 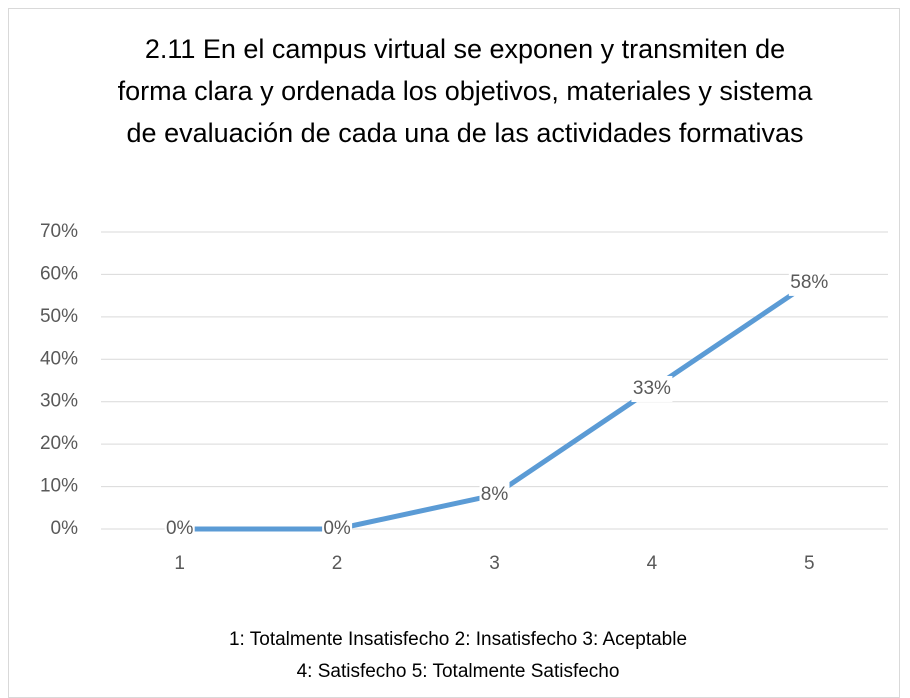 I want to click on y-tick-label: 40%, so click(x=59, y=358).